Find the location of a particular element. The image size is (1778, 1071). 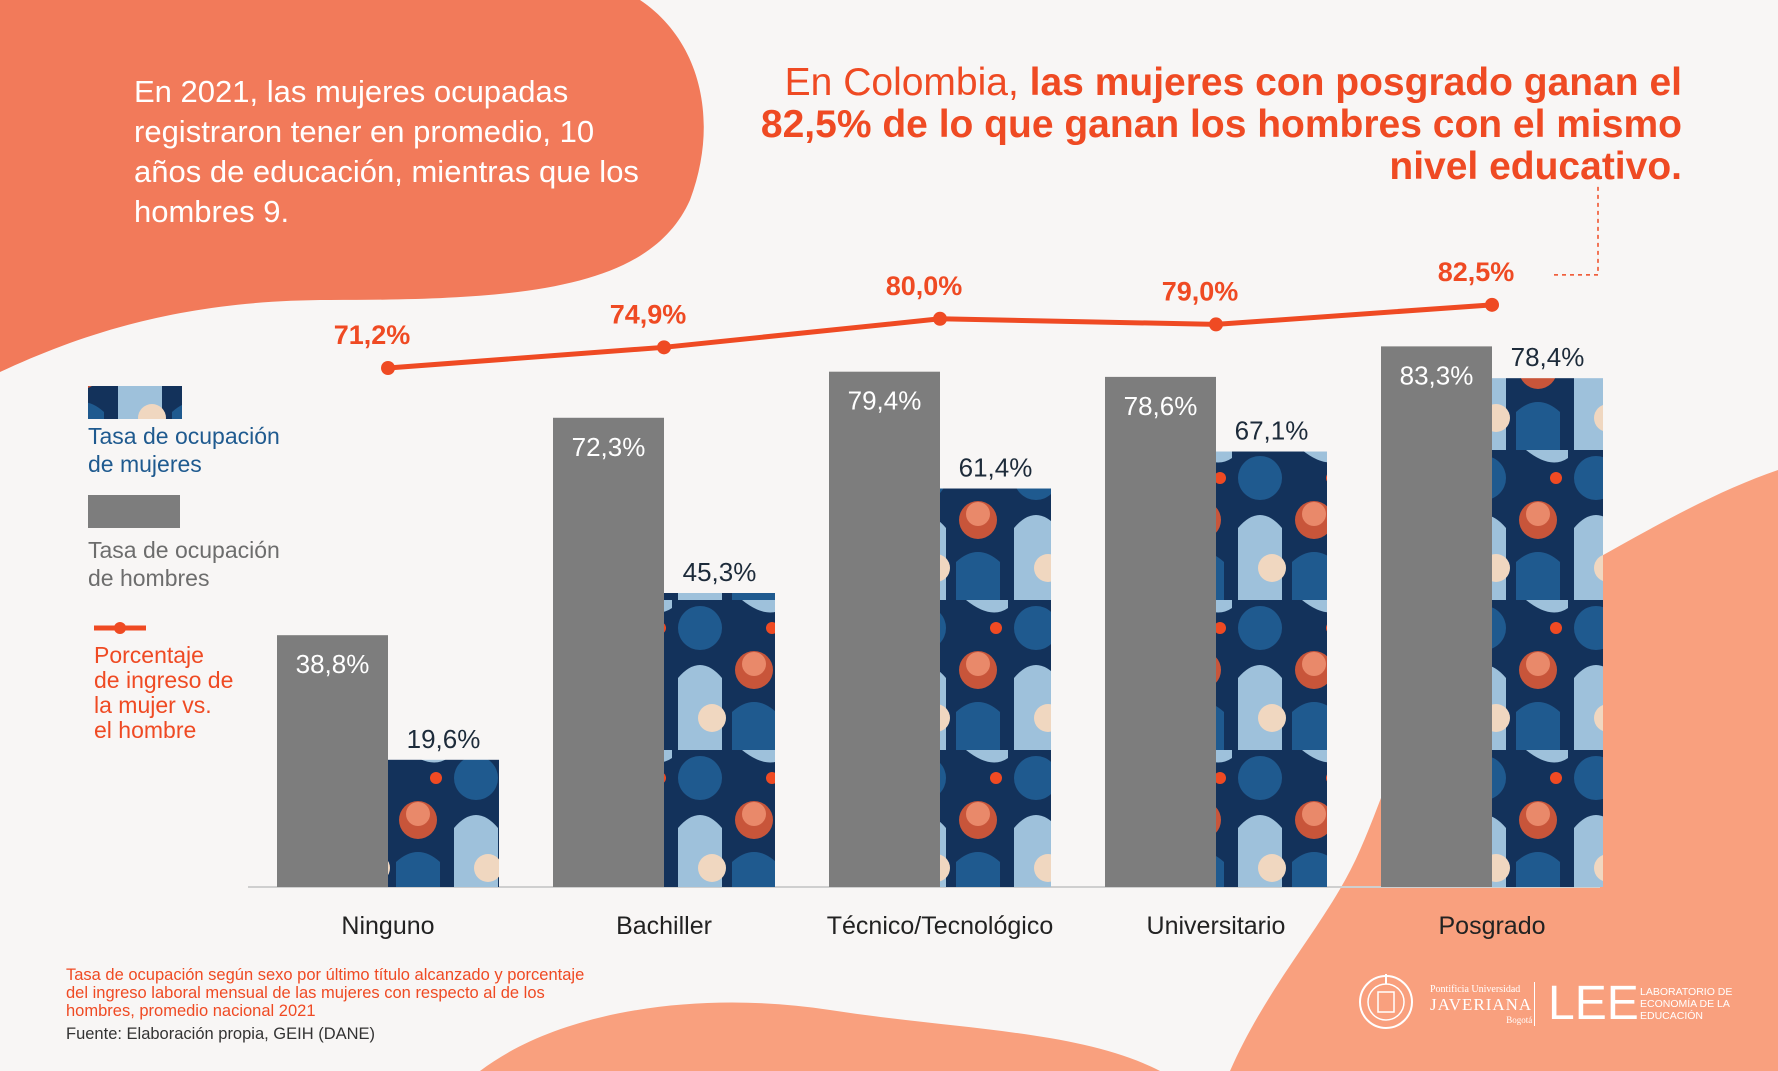

headline-lead: En Colombia, is located at coordinates (901, 82).